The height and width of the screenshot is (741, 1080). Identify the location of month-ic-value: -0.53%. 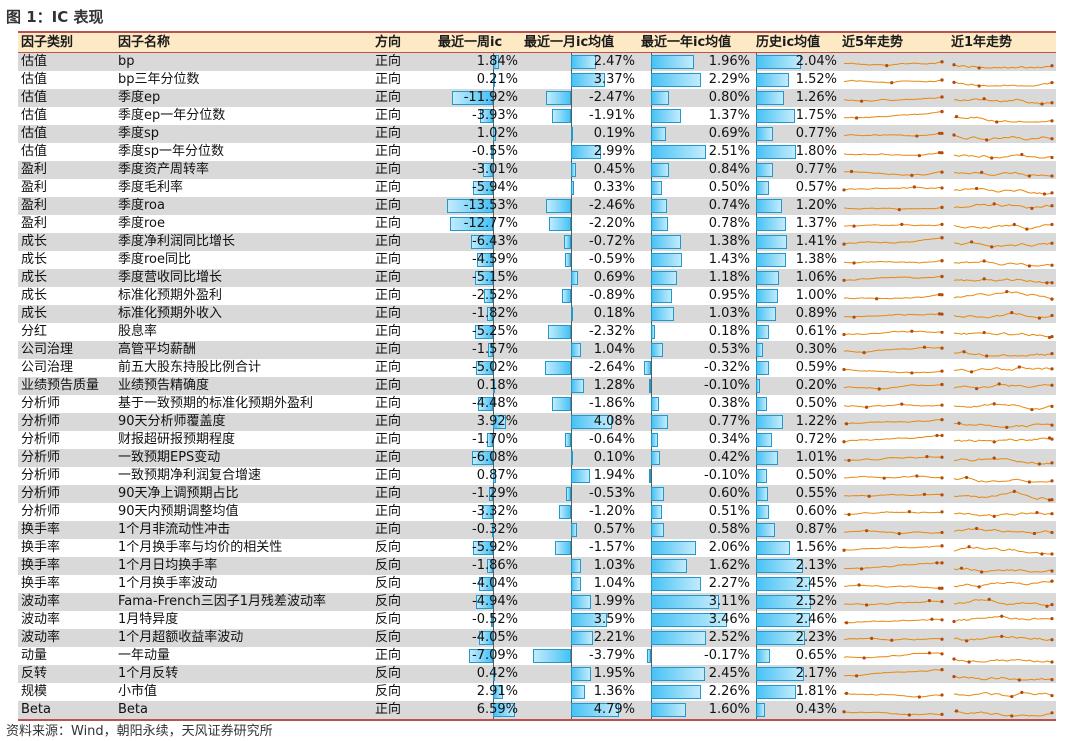
(612, 493).